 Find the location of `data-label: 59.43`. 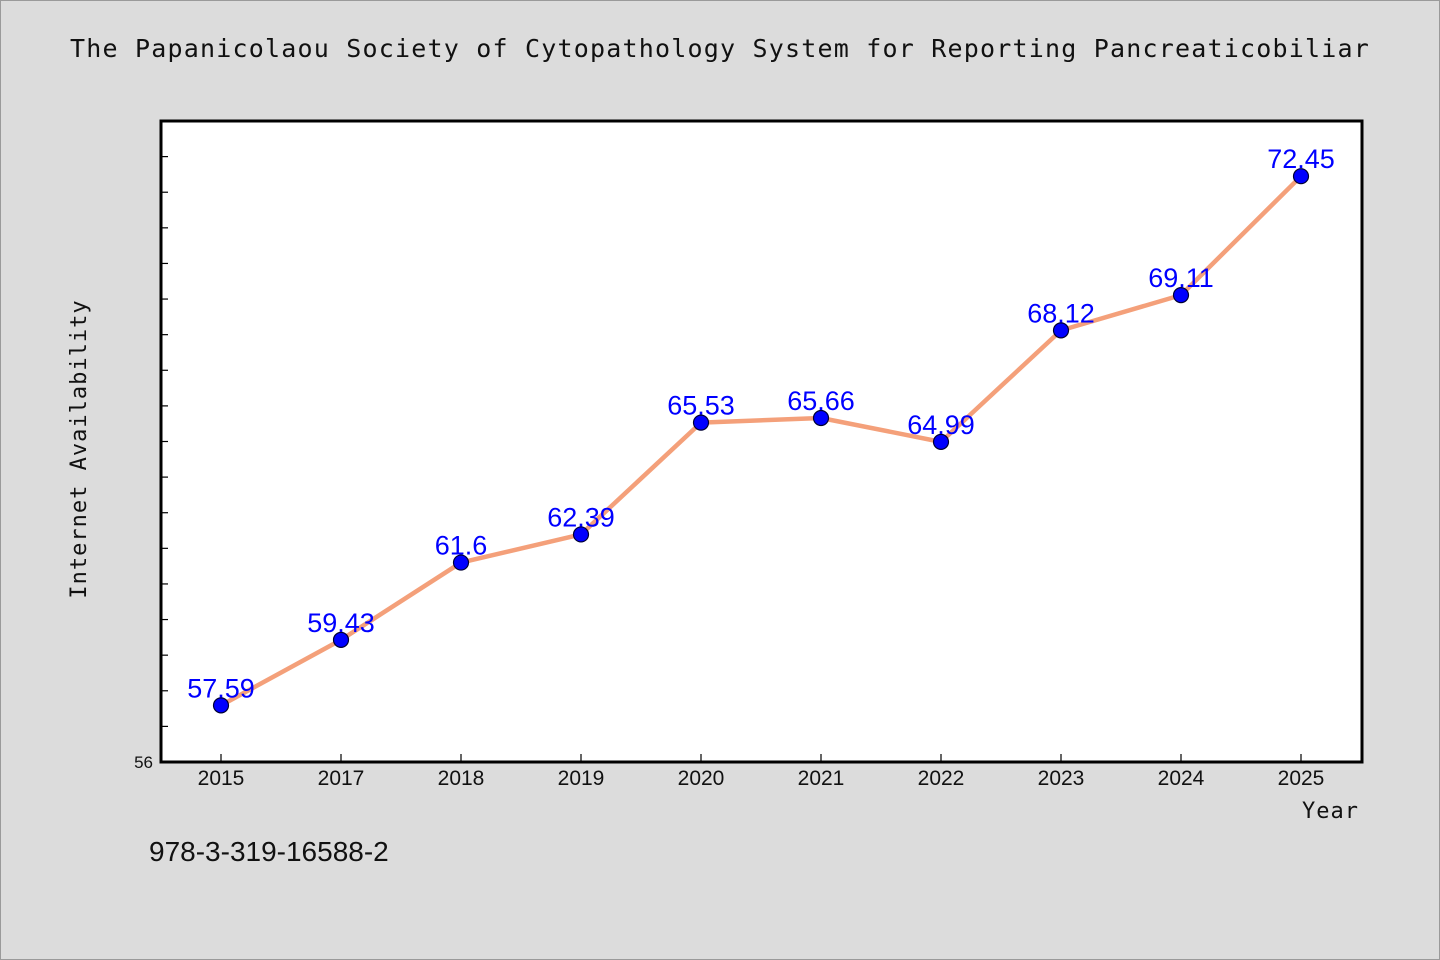

data-label: 59.43 is located at coordinates (341, 623).